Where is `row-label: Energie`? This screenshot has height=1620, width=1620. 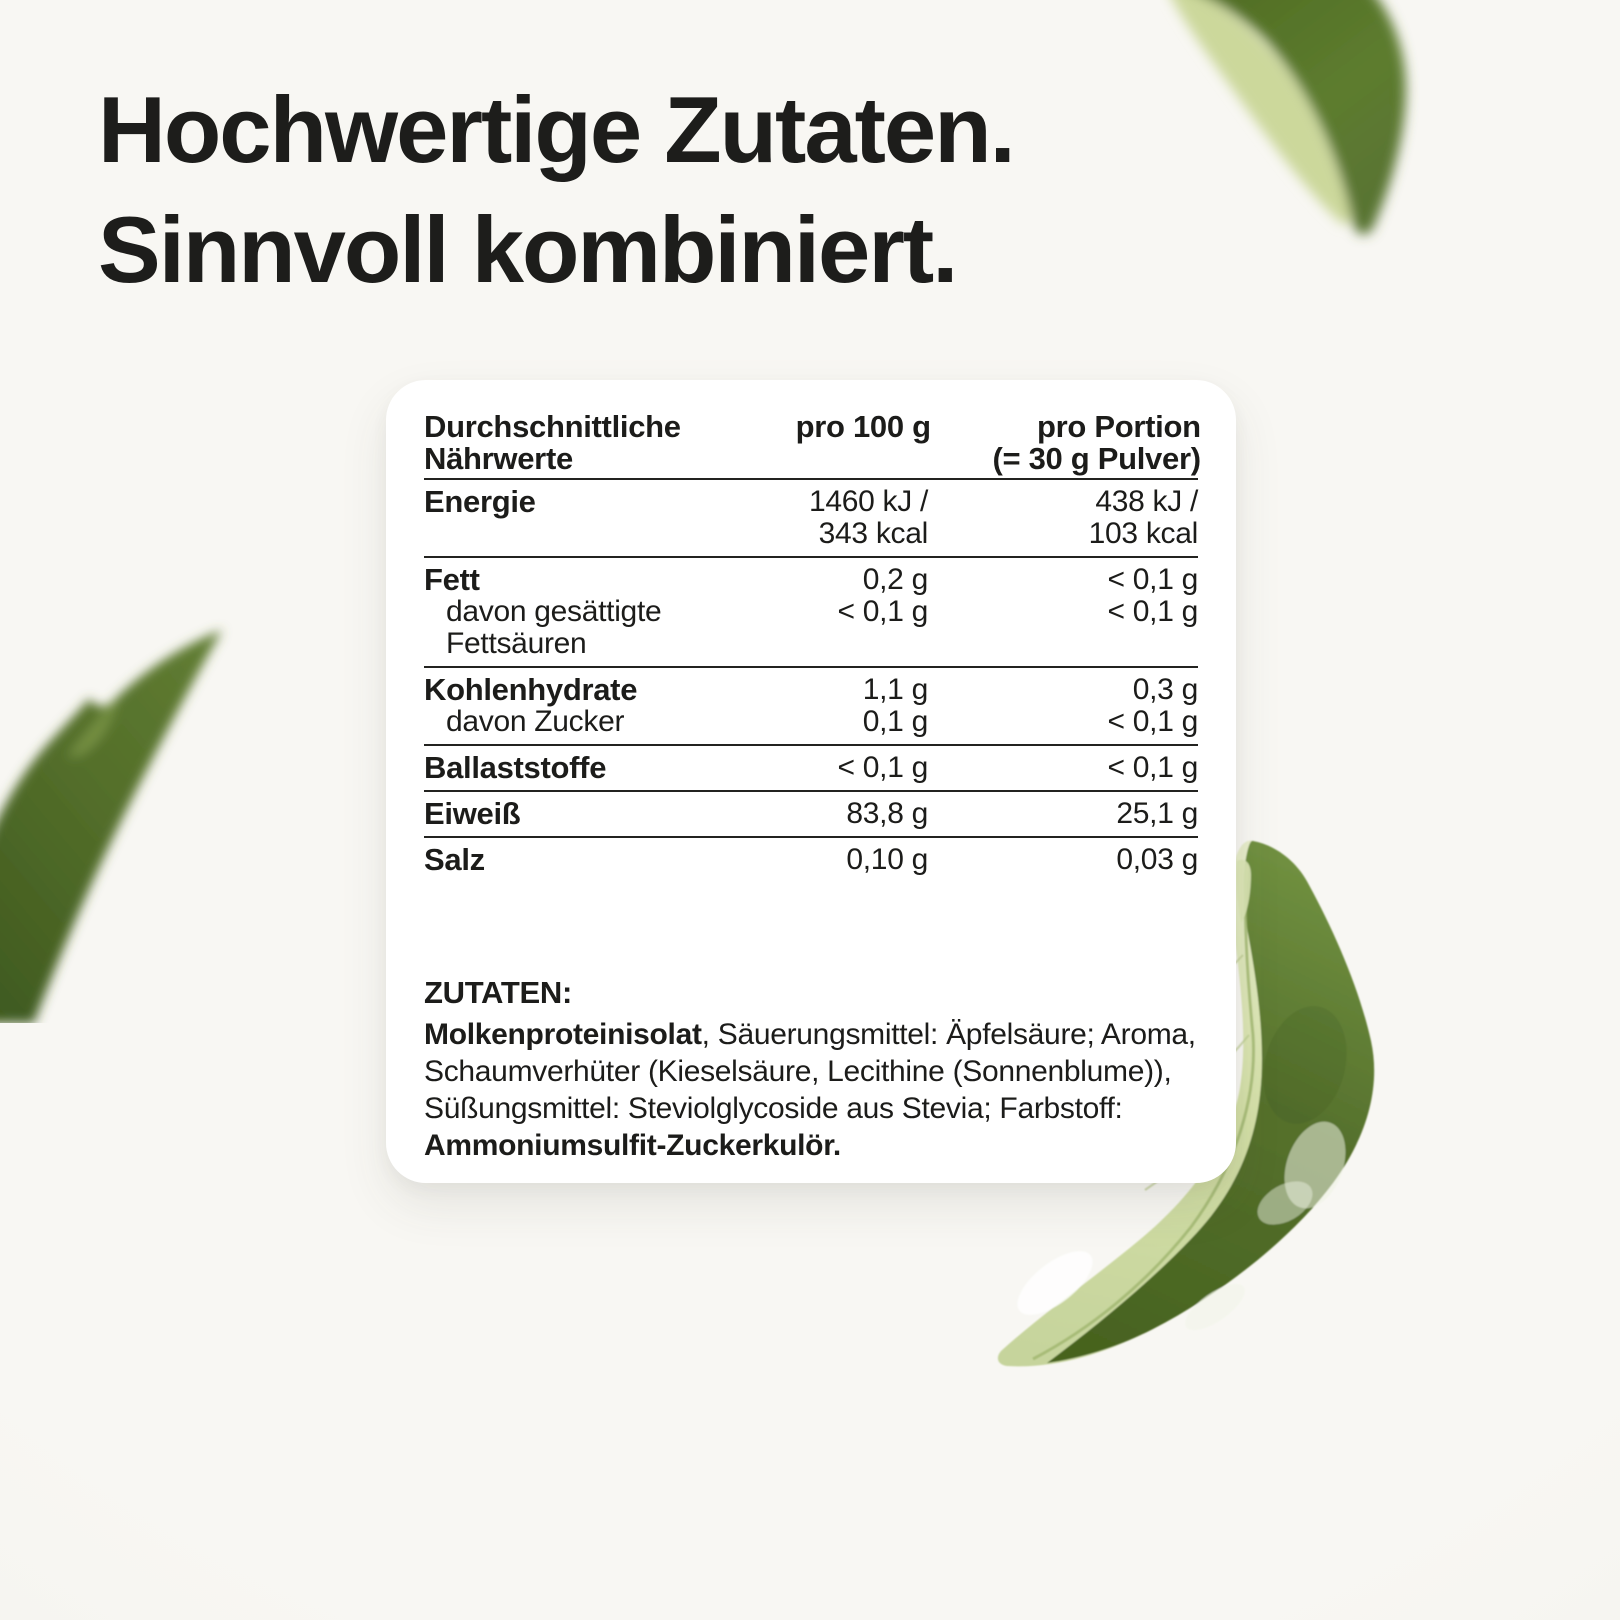
row-label: Energie is located at coordinates (480, 501).